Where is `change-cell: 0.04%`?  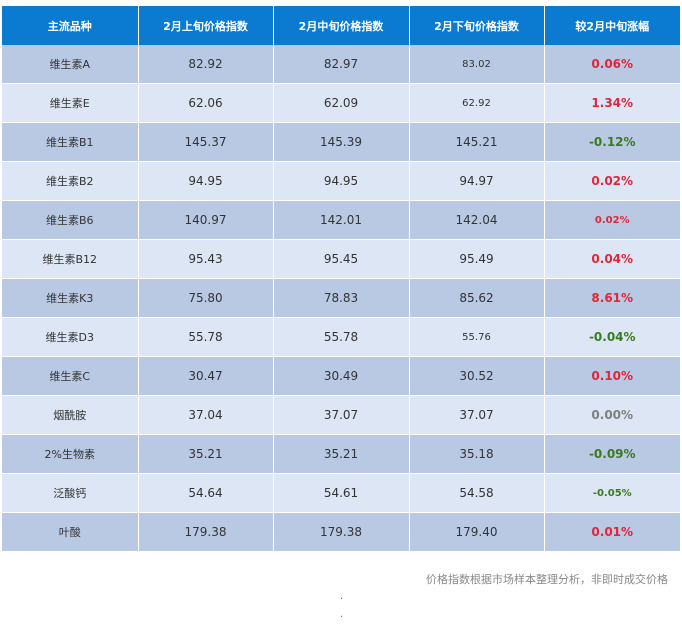
change-cell: 0.04% is located at coordinates (612, 259).